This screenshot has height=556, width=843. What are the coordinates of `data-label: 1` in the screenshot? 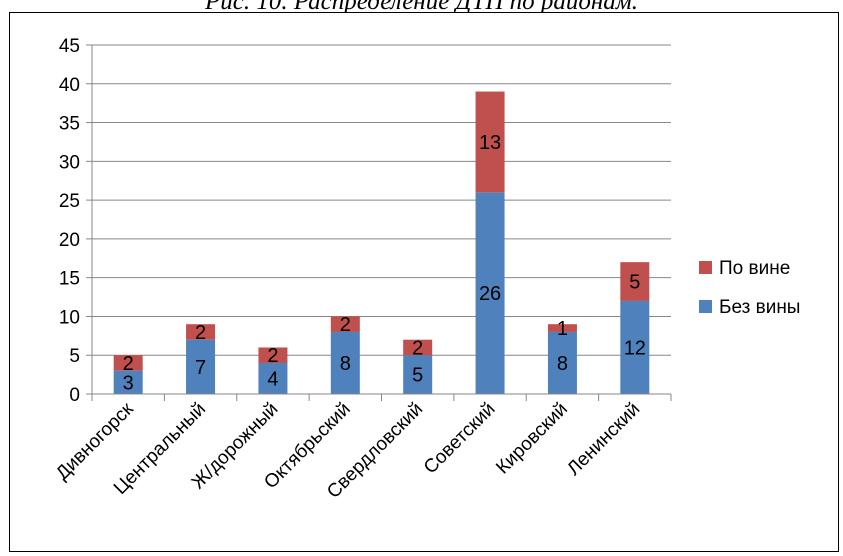 It's located at (562, 329).